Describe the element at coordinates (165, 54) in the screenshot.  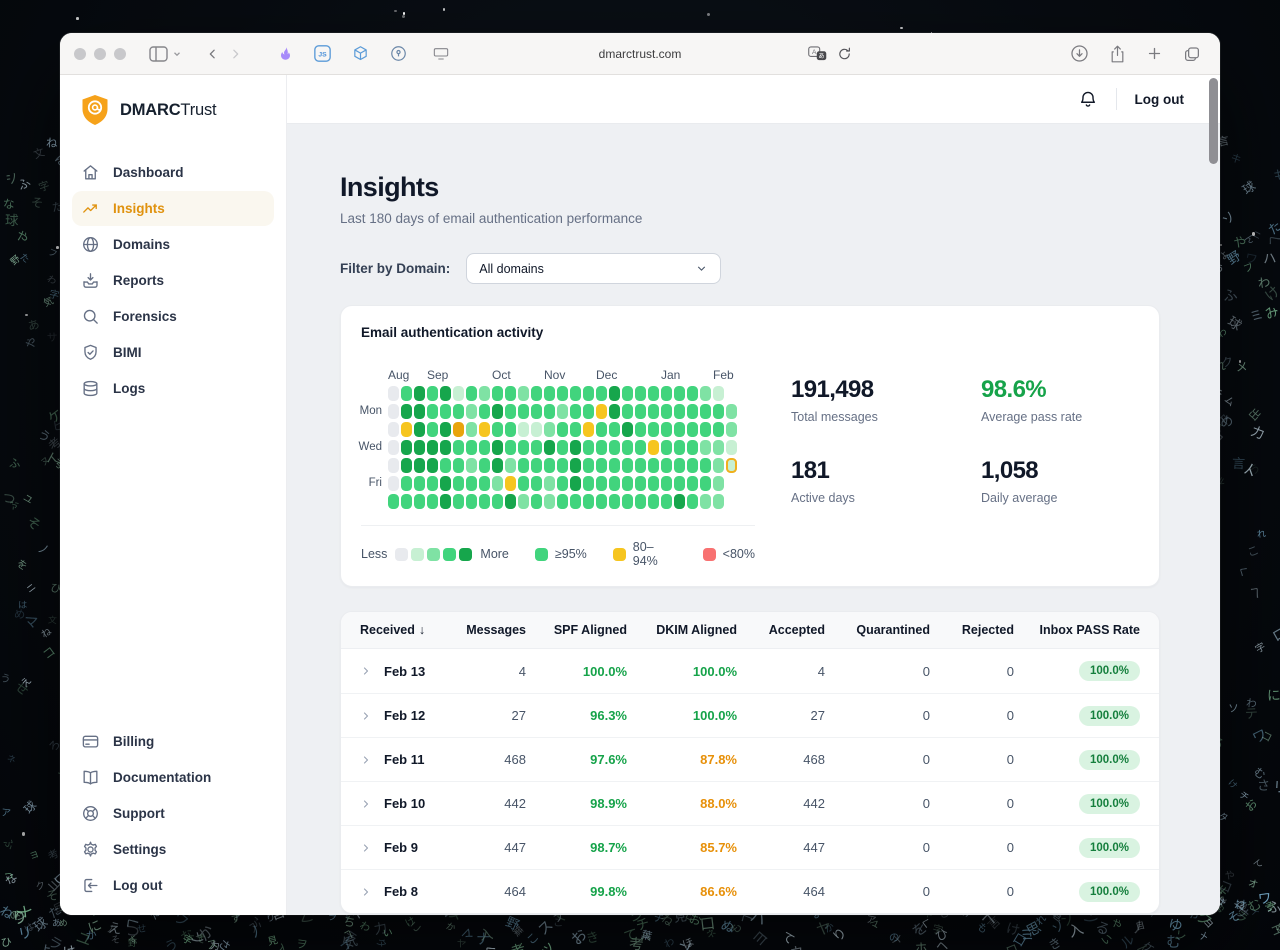
I see `sidebar-toggle-button` at that location.